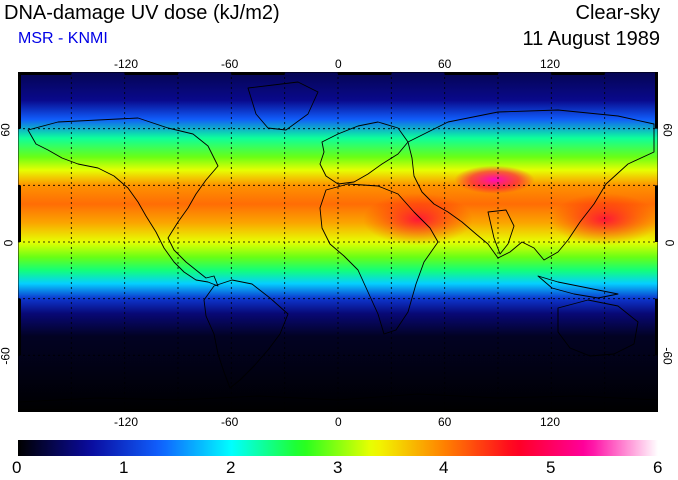  I want to click on lat-tick-left: -60, so click(6, 356).